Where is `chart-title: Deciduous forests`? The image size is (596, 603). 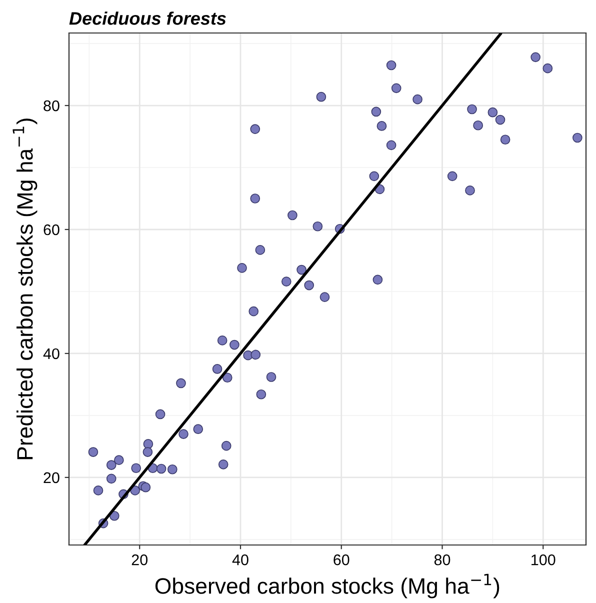 chart-title: Deciduous forests is located at coordinates (147, 18).